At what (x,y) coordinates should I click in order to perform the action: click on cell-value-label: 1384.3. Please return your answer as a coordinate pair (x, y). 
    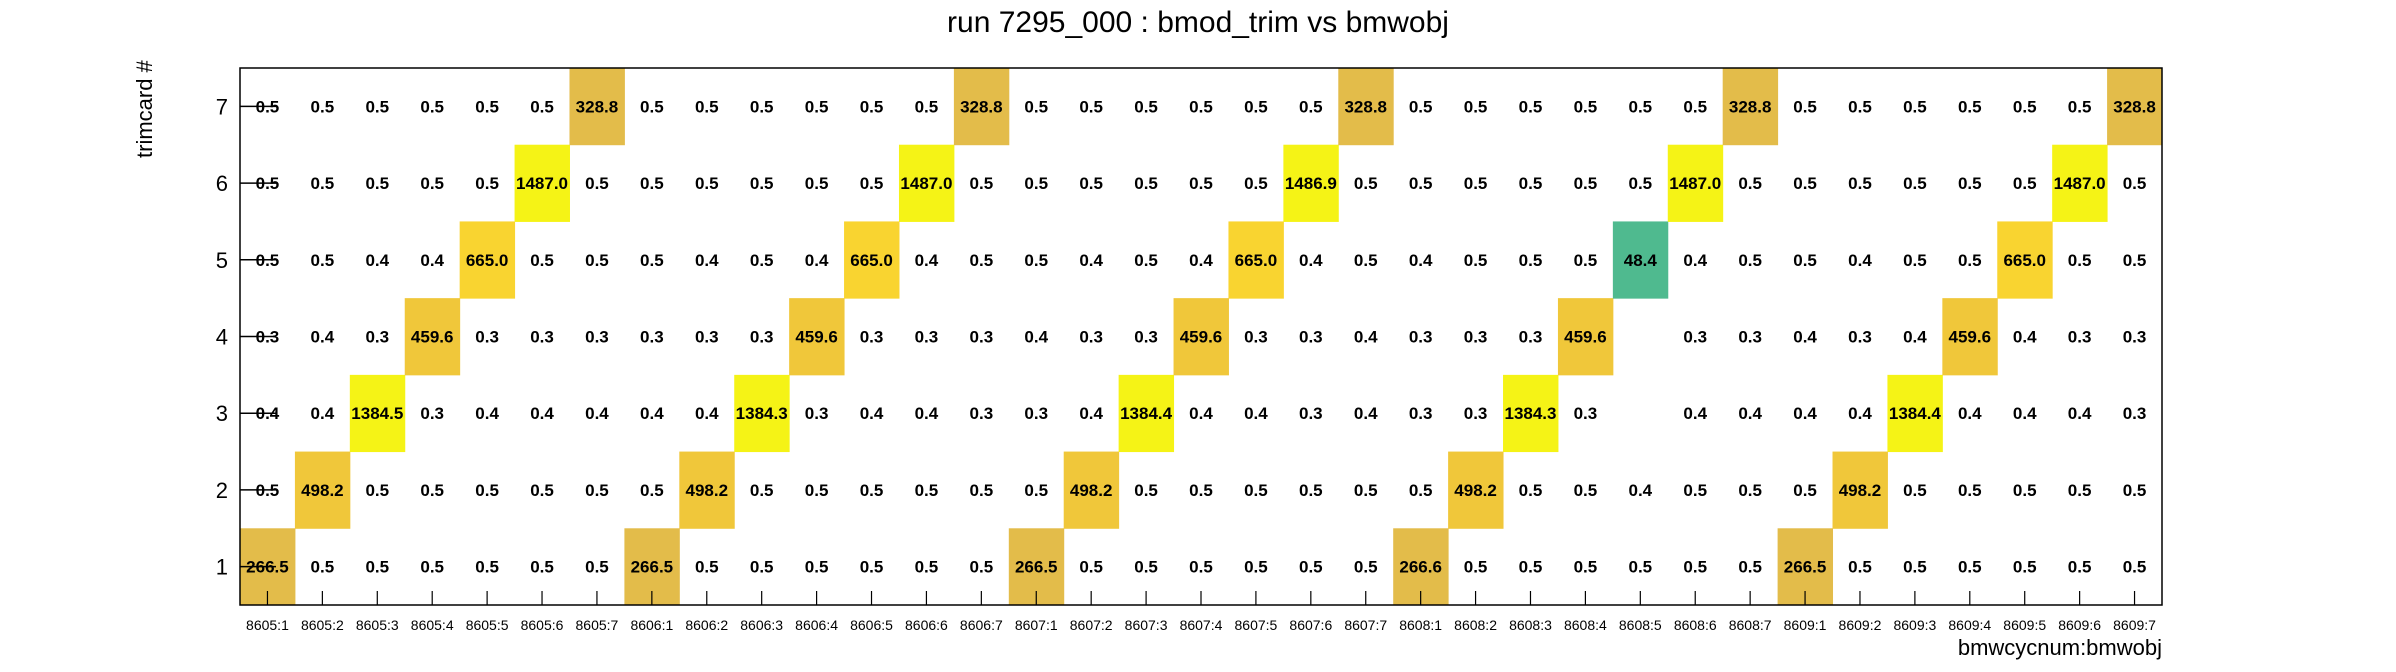
    Looking at the image, I should click on (1530, 413).